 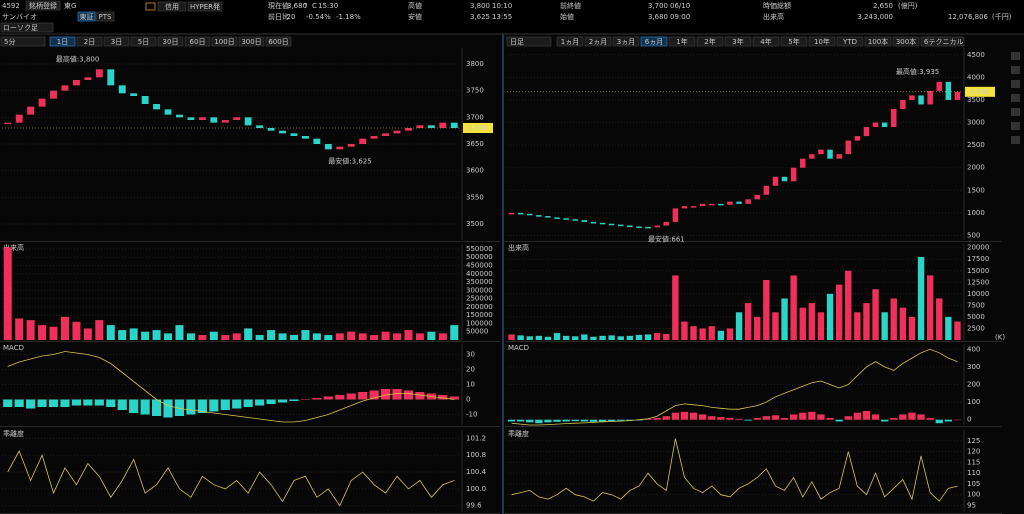 I want to click on range-button-label: 5年, so click(x=793, y=41).